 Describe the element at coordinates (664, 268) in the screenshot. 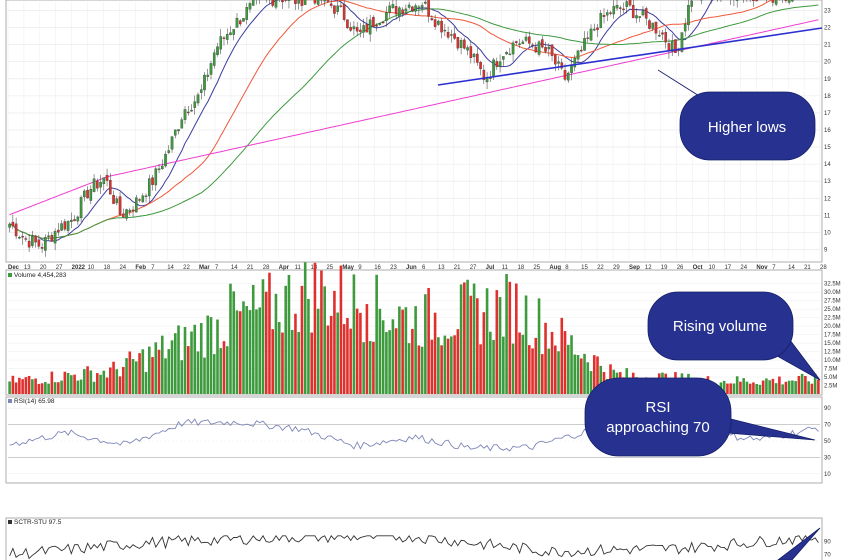

I see `date-tick-label: 19` at that location.